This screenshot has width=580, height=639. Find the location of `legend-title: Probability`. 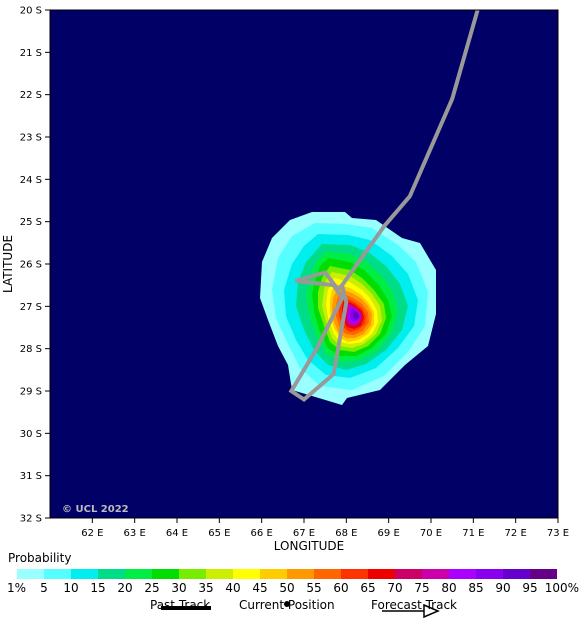

legend-title: Probability is located at coordinates (40, 558).